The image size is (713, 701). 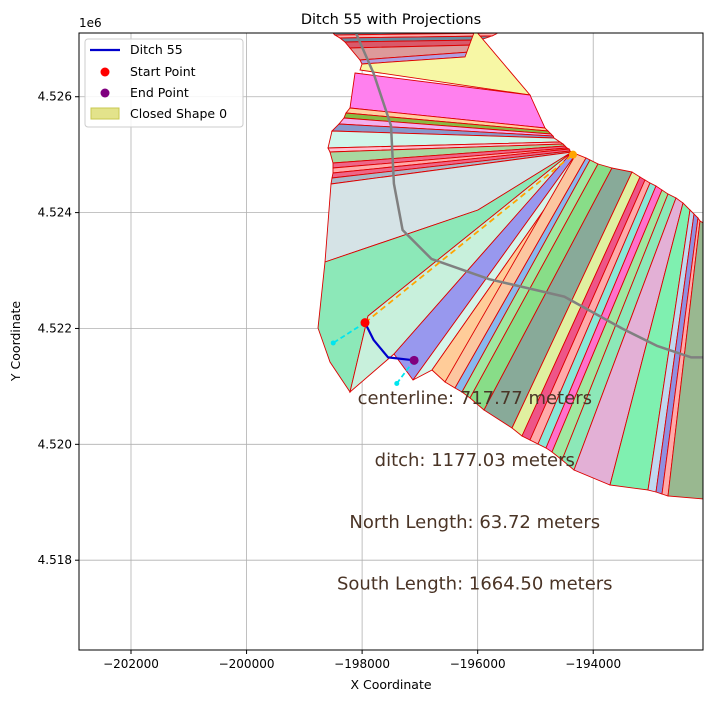 I want to click on x-tick-label: −198000, so click(x=362, y=664).